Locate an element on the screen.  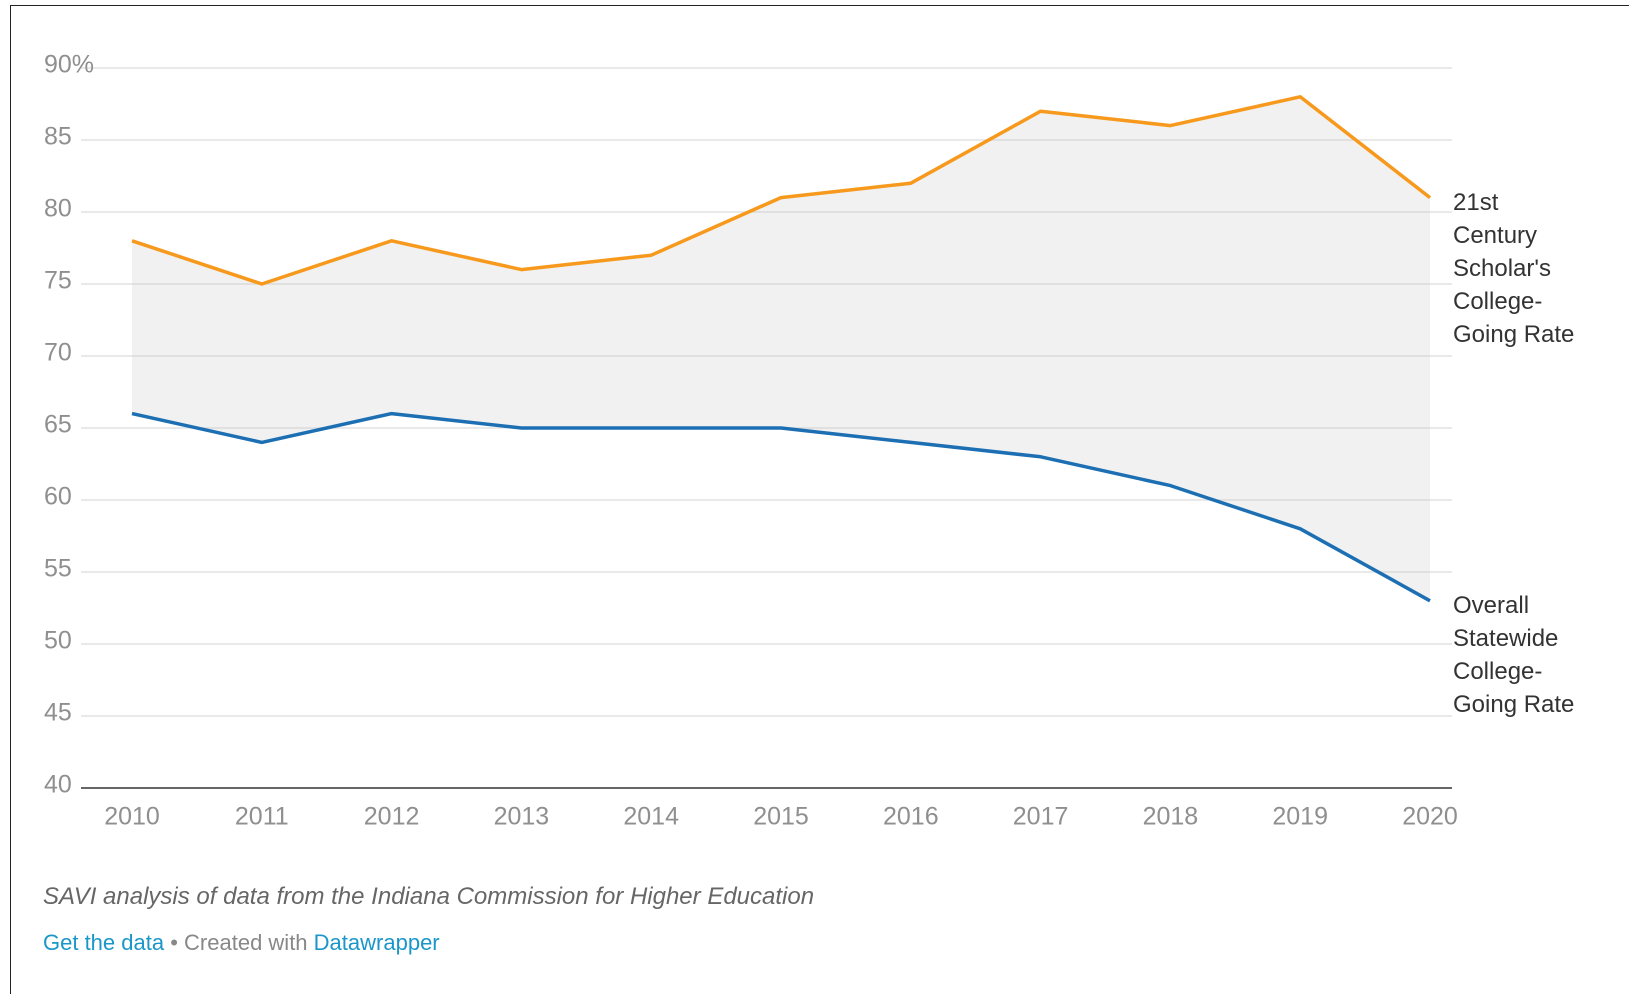
y-tick-label: 60 is located at coordinates (58, 497).